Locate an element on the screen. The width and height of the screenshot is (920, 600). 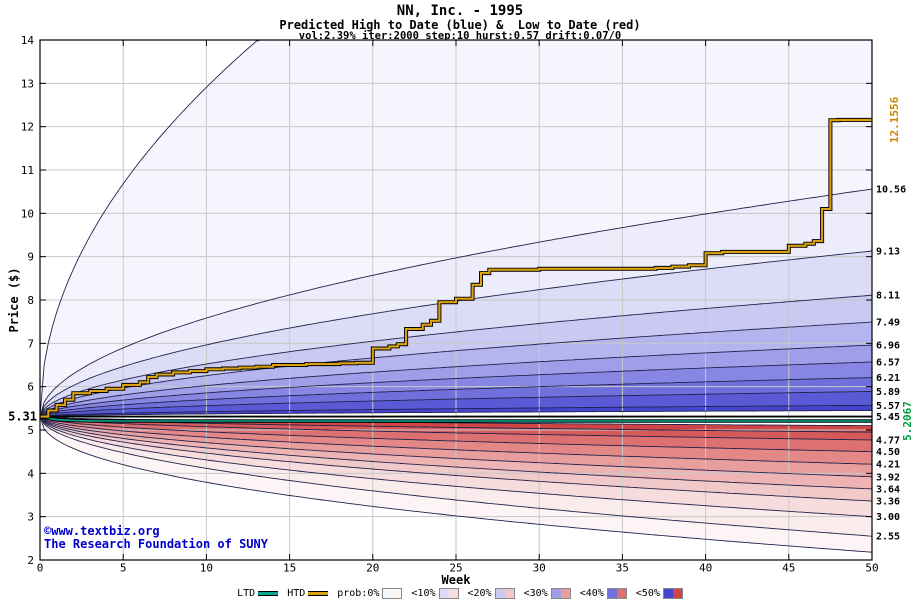
legend-label: <30% is located at coordinates (535, 593).